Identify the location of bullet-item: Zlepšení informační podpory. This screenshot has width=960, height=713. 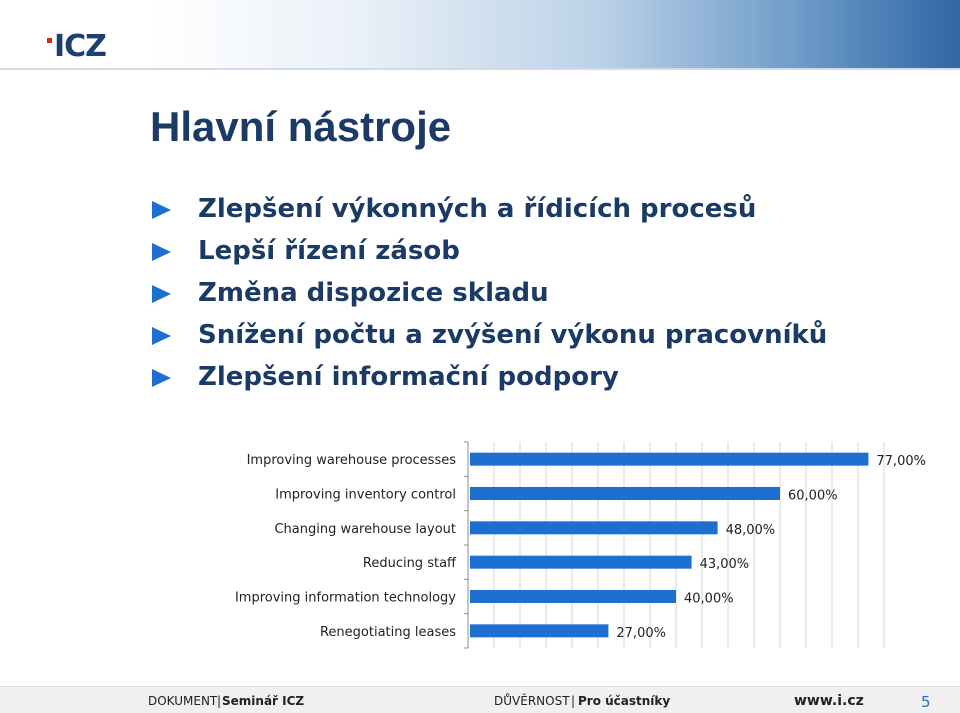
(489, 379).